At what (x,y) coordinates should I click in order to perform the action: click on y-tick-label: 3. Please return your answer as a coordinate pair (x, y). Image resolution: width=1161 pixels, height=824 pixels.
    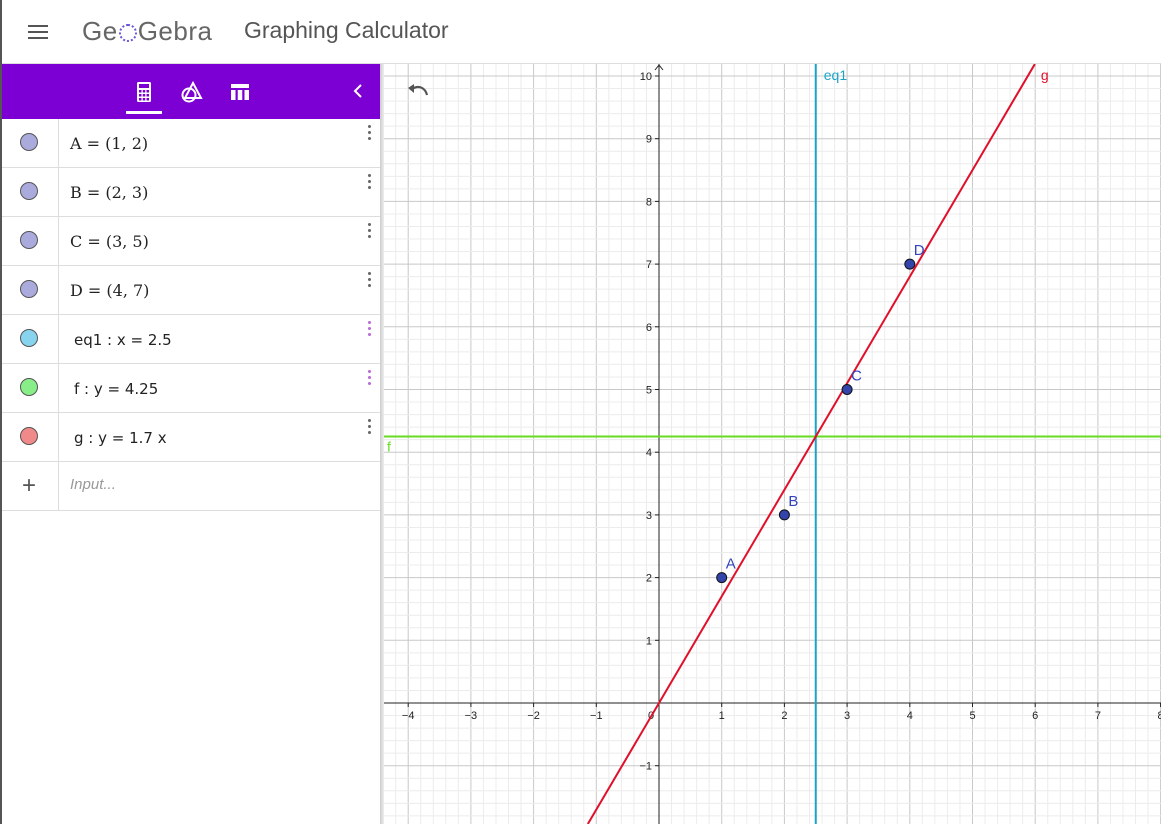
    Looking at the image, I should click on (649, 516).